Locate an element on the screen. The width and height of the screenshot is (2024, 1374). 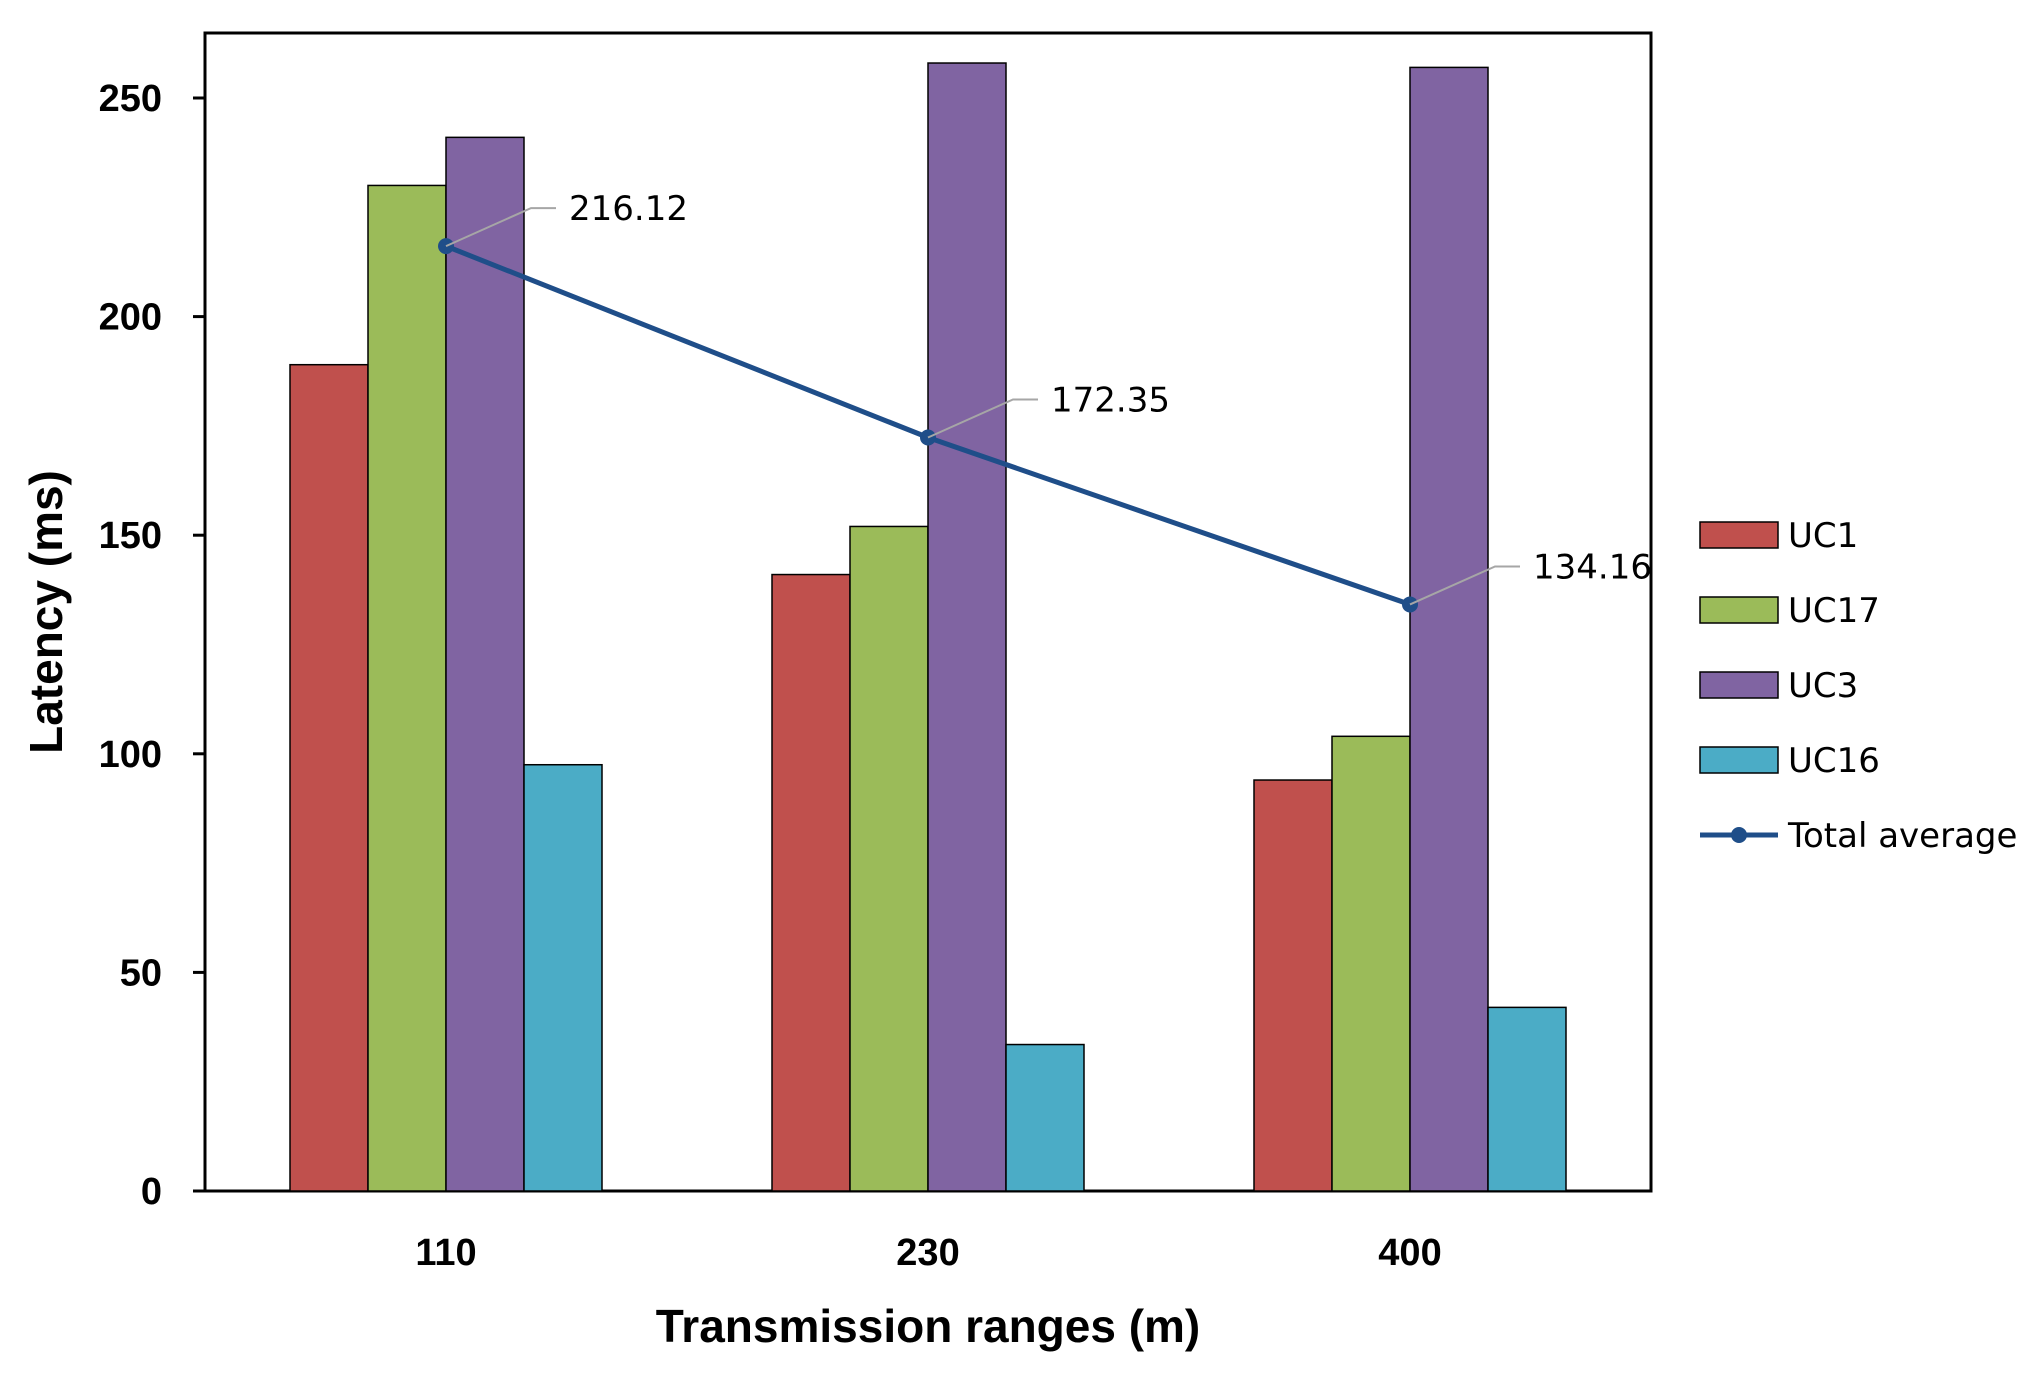
legend-label-uc16: UC16 is located at coordinates (1834, 761).